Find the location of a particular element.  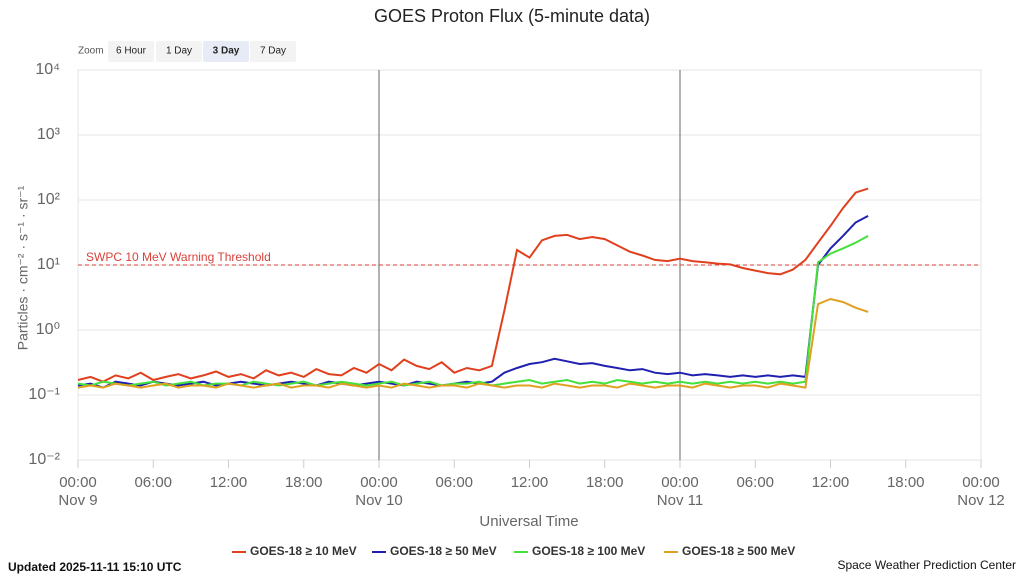

y-tick-label: 10⁻¹ is located at coordinates (44, 394).